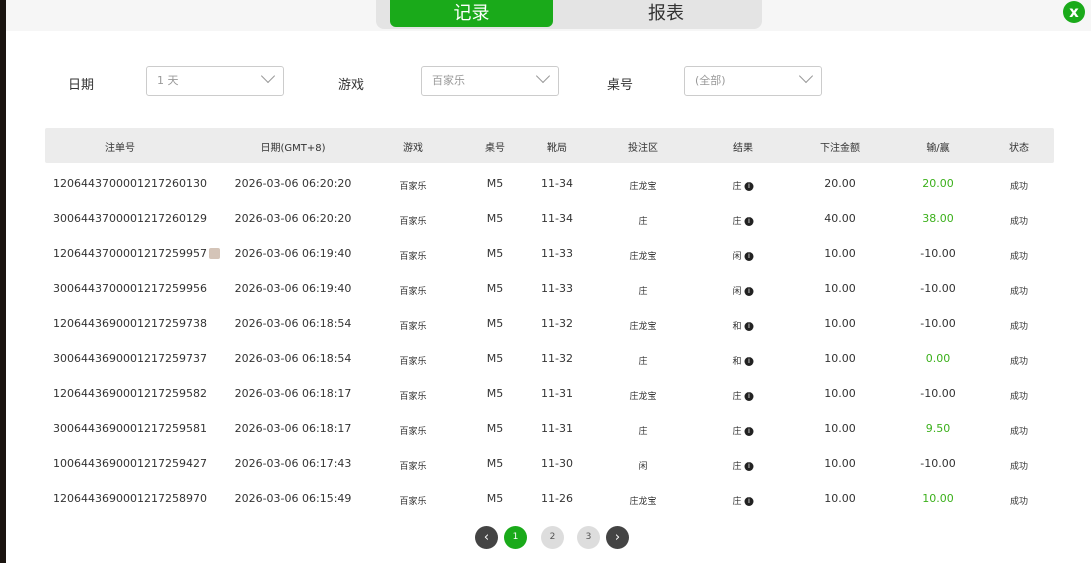 The height and width of the screenshot is (563, 1091). I want to click on bet-id: 1206443700001217259957, so click(136, 253).